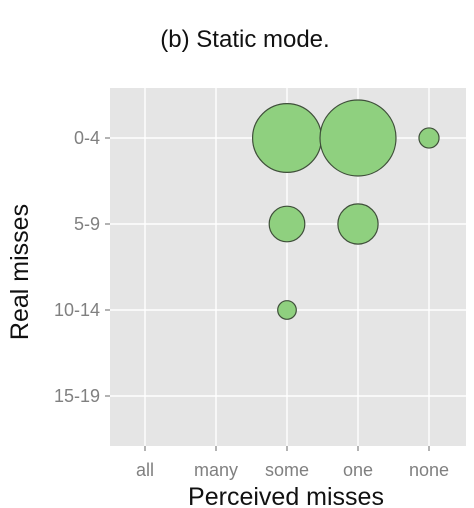 Image resolution: width=474 pixels, height=508 pixels. I want to click on y-axis-ticks: 0-4 5-9 10-14 15-19, so click(82, 267).